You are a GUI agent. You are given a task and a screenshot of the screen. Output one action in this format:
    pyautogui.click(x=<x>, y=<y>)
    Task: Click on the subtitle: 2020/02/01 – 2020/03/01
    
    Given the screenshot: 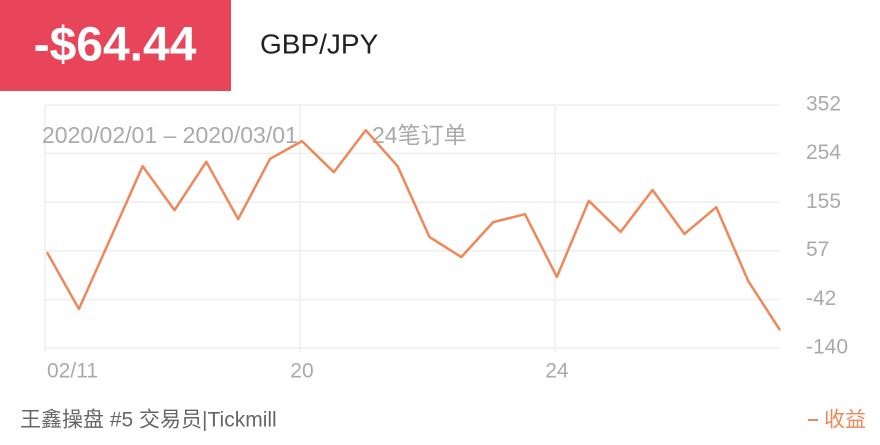 What is the action you would take?
    pyautogui.click(x=170, y=135)
    